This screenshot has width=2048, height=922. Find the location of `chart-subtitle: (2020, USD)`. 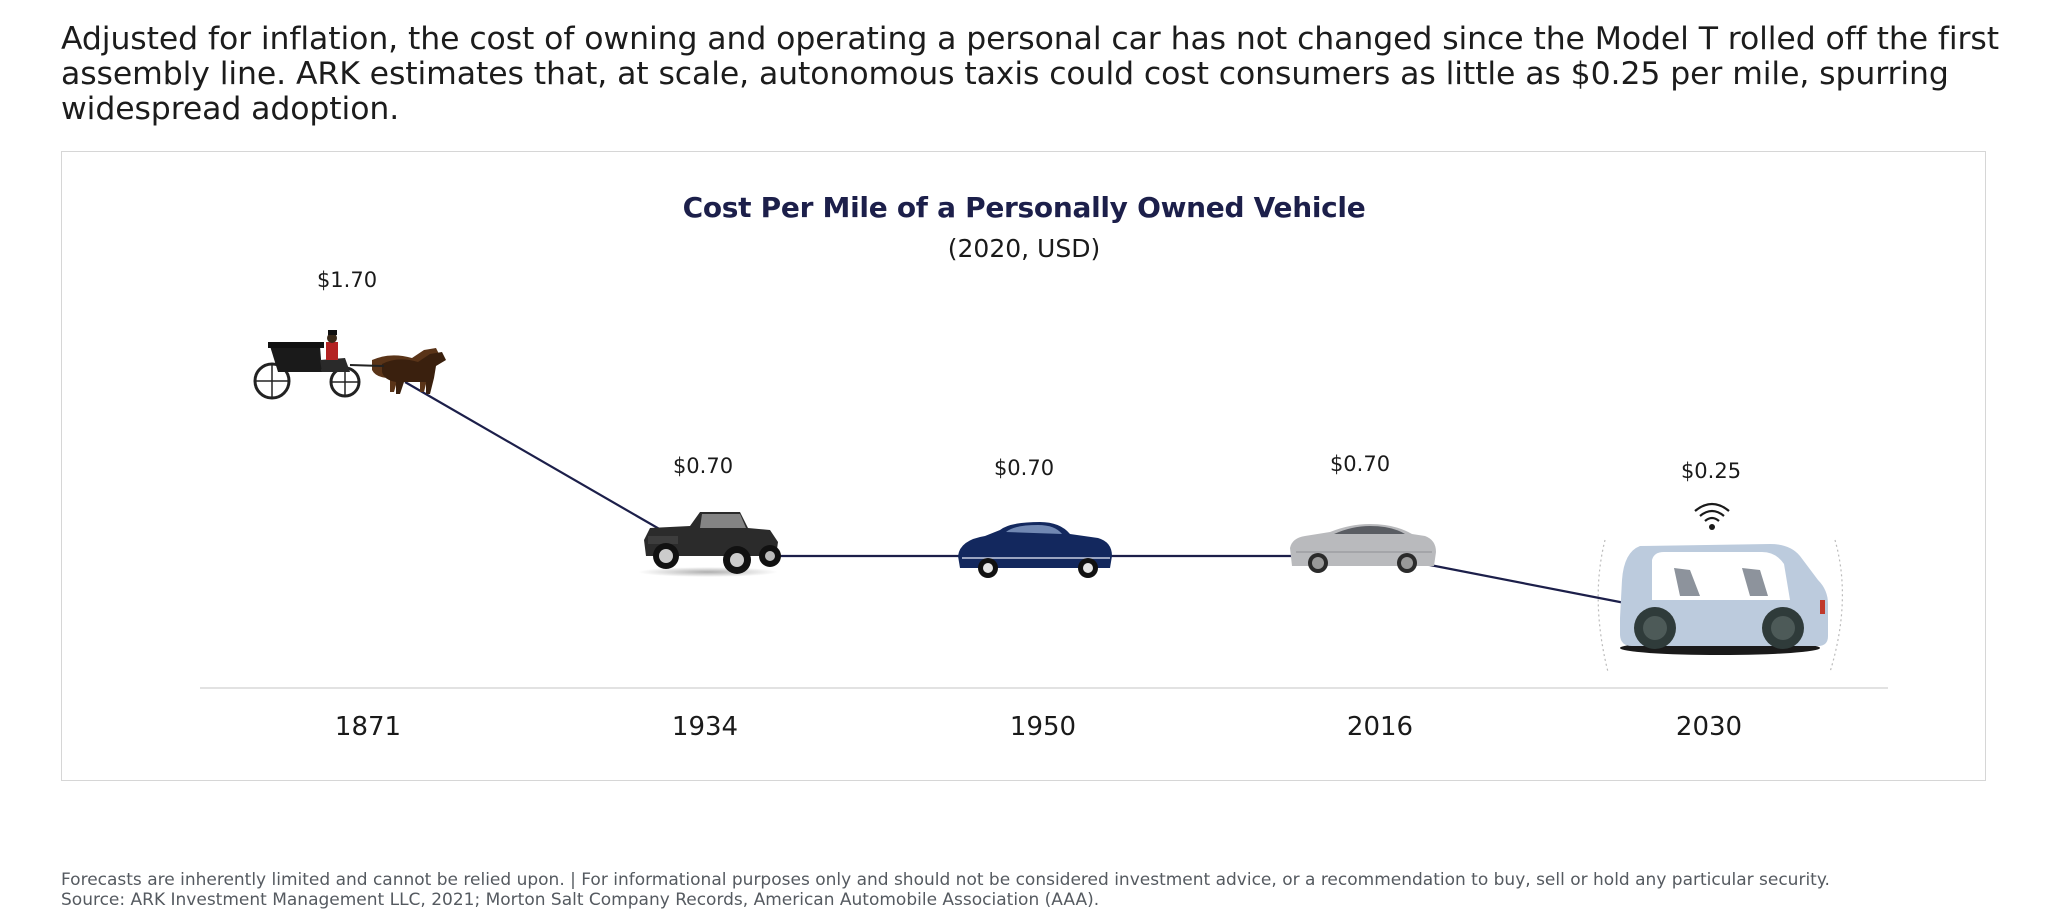

chart-subtitle: (2020, USD) is located at coordinates (1024, 248).